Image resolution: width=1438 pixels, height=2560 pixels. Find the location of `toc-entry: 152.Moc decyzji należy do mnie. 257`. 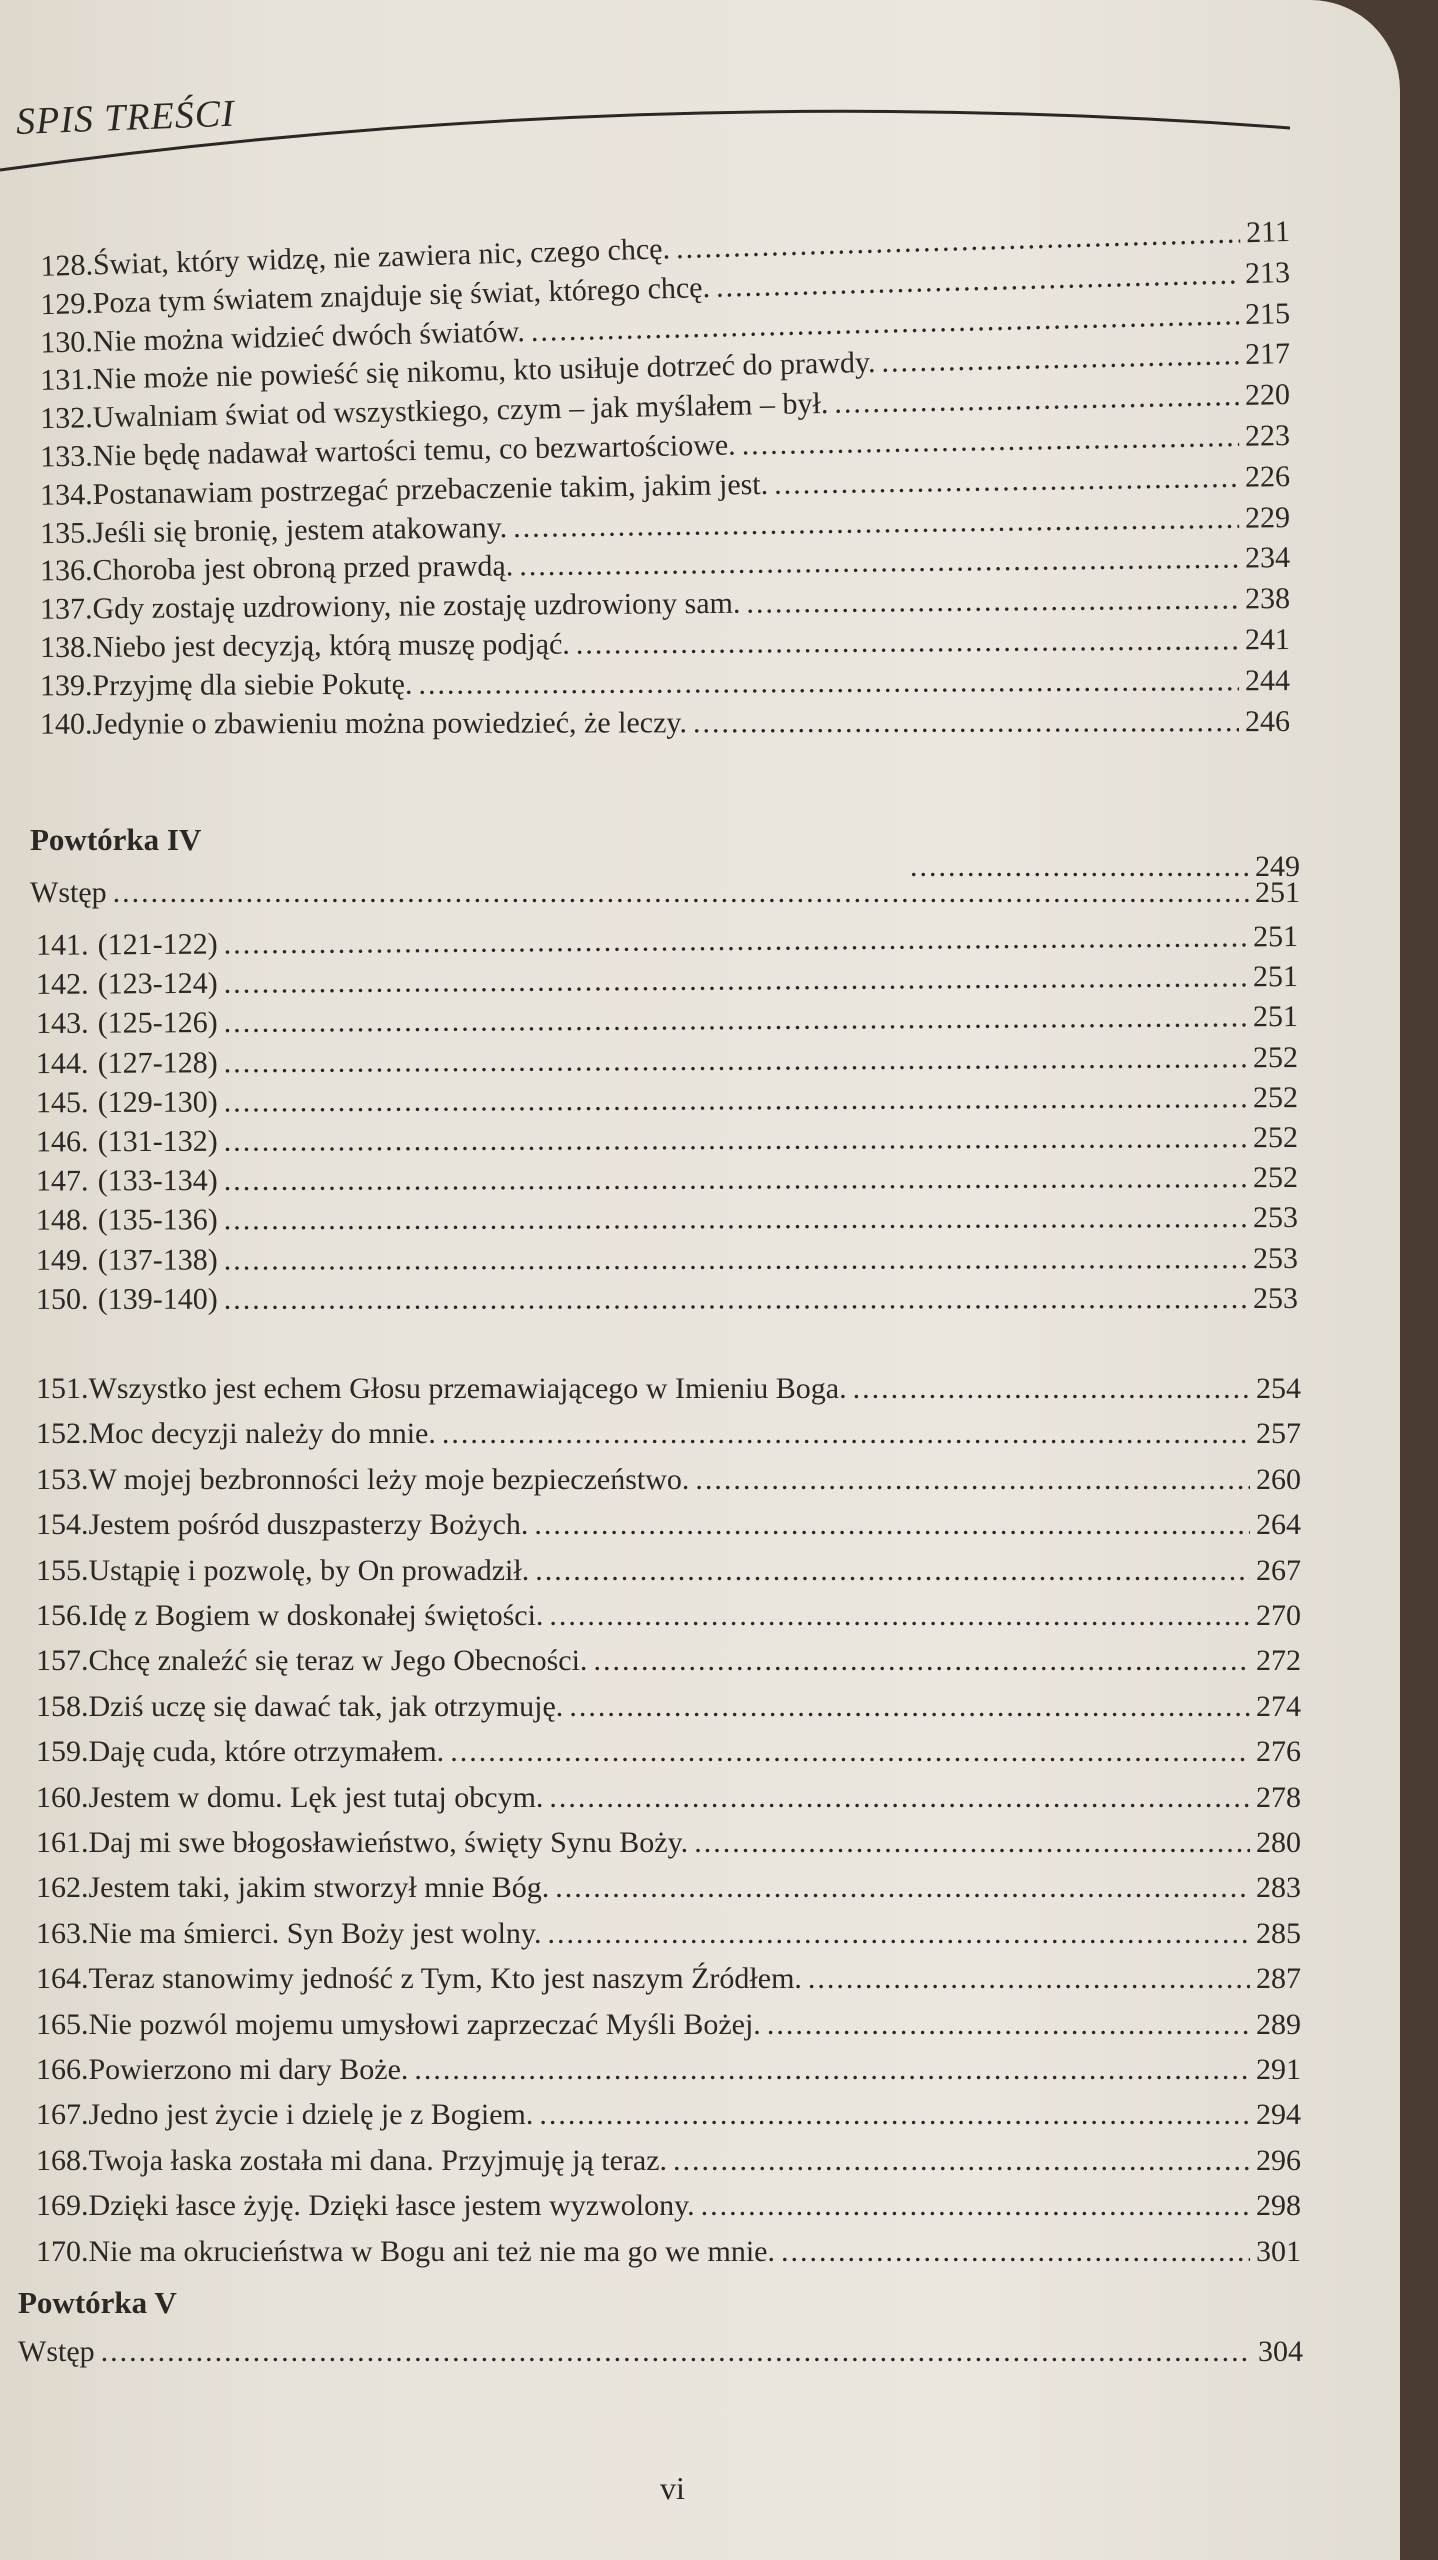

toc-entry: 152.Moc decyzji należy do mnie. 257 is located at coordinates (668, 1434).